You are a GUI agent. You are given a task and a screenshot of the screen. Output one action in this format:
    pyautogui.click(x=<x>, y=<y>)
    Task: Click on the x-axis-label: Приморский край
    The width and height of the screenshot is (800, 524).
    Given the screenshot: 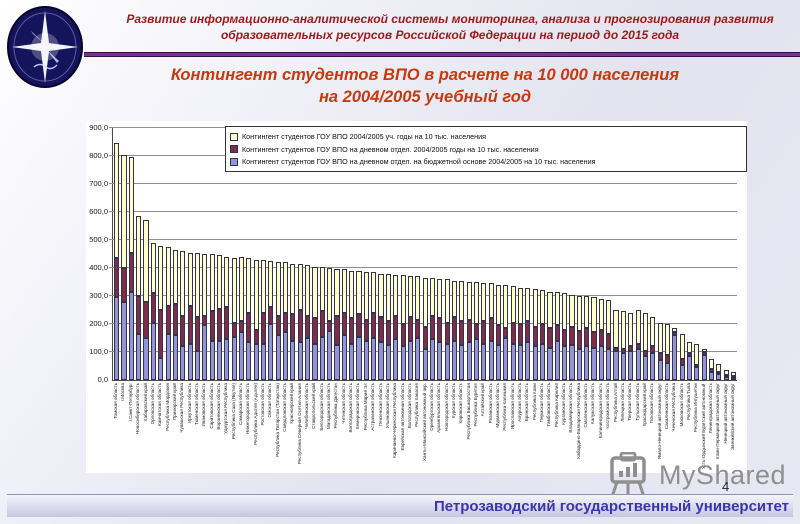 What is the action you would take?
    pyautogui.click(x=174, y=402)
    